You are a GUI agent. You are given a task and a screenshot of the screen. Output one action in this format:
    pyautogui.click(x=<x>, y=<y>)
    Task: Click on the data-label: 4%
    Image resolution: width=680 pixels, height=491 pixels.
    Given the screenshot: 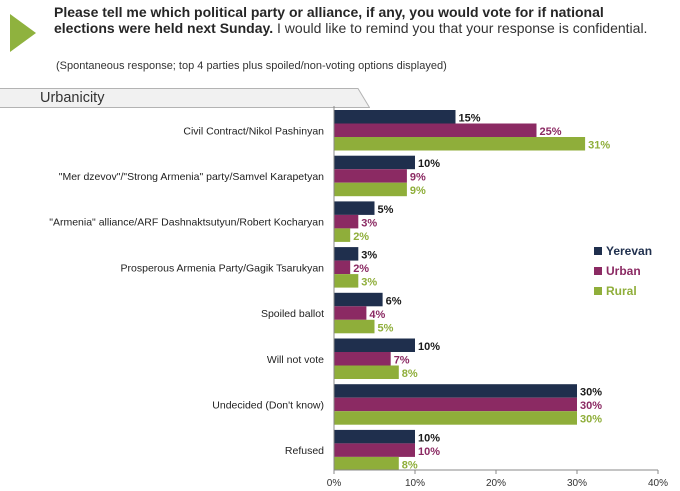 What is the action you would take?
    pyautogui.click(x=377, y=315)
    